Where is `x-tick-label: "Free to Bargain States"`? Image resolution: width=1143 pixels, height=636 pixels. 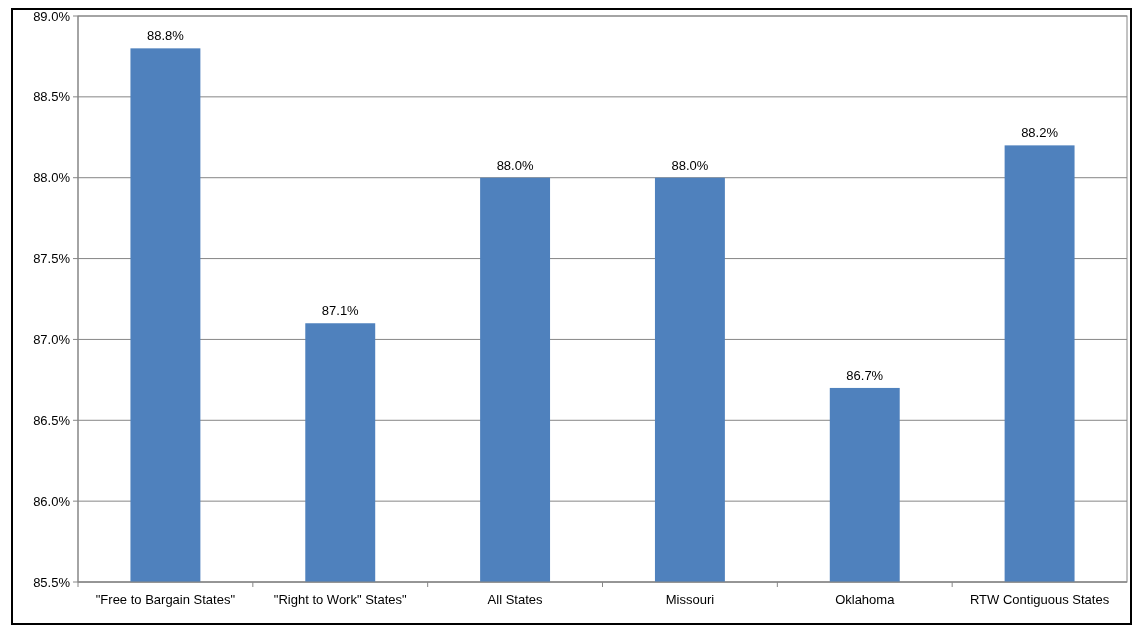
x-tick-label: "Free to Bargain States" is located at coordinates (165, 599).